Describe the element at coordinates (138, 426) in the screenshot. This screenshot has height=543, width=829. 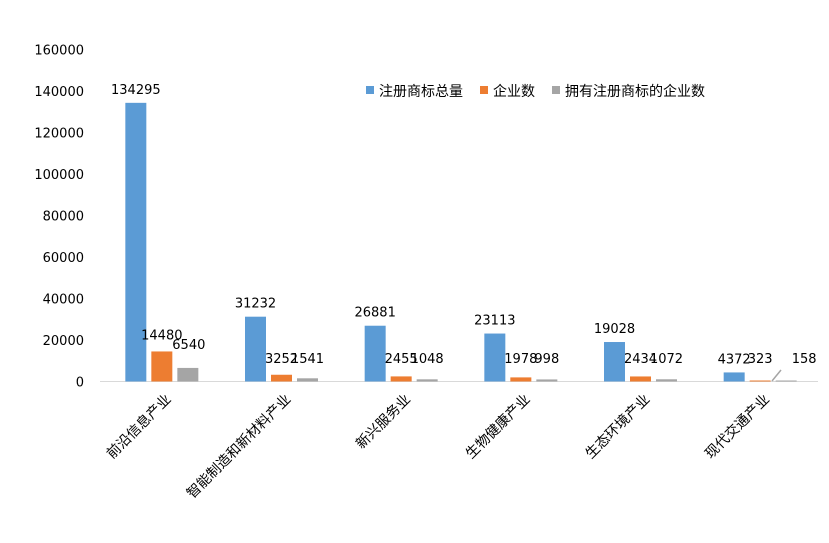
I see `x-tick-label-0: 前沿信息产业` at that location.